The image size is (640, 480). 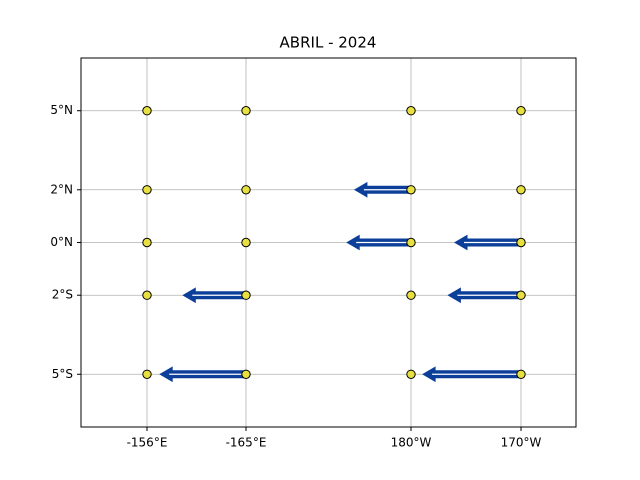 What do you see at coordinates (328, 43) in the screenshot?
I see `chart-title: ABRIL - 2024` at bounding box center [328, 43].